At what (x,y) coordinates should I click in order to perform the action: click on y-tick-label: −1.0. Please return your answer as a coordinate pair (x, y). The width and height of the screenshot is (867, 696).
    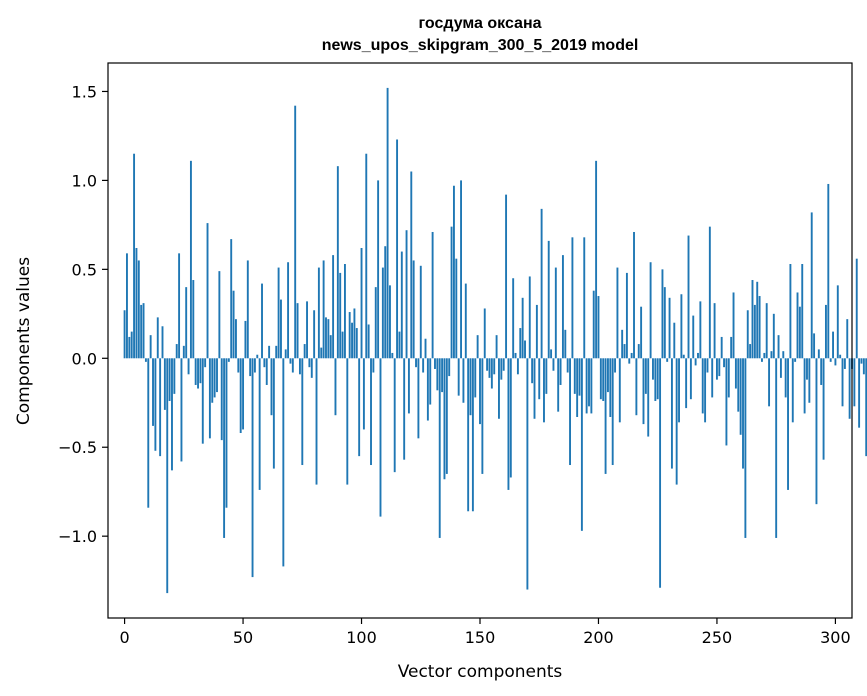
    Looking at the image, I should click on (77, 536).